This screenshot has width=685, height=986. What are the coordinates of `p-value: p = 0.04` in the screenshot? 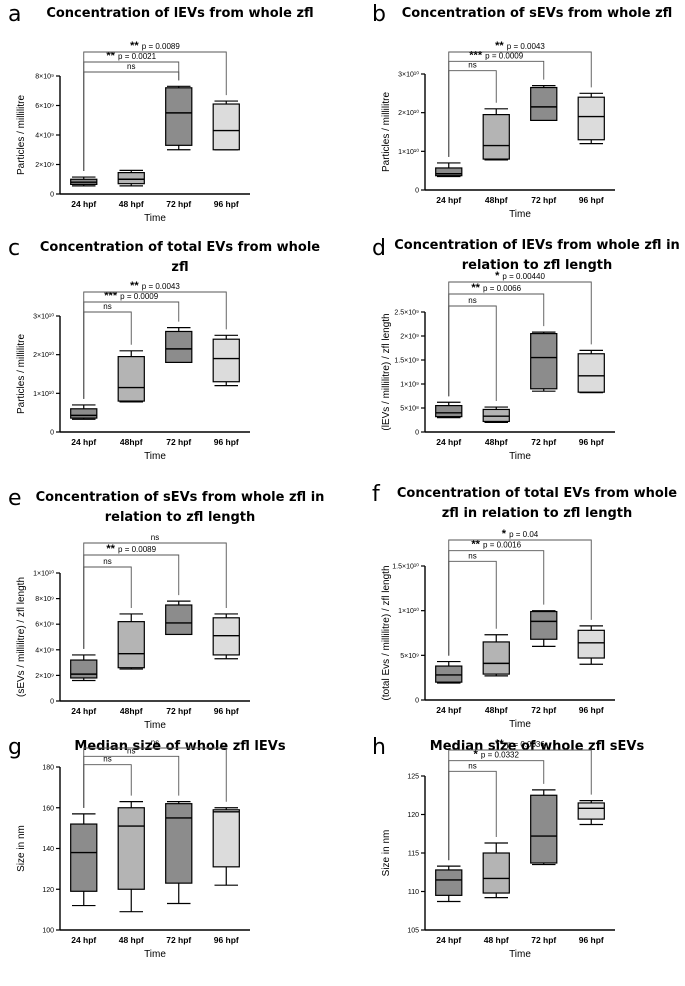 It's located at (524, 534).